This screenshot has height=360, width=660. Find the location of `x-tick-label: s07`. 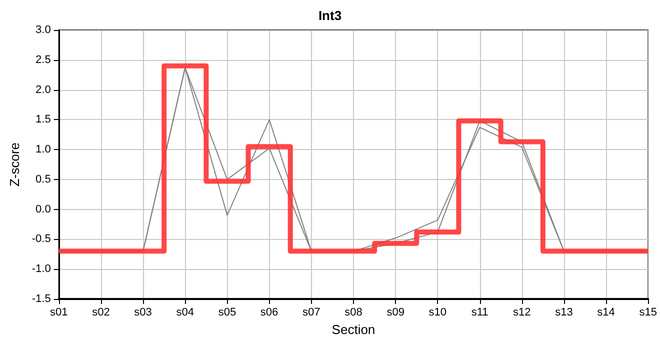

x-tick-label: s07 is located at coordinates (311, 312).